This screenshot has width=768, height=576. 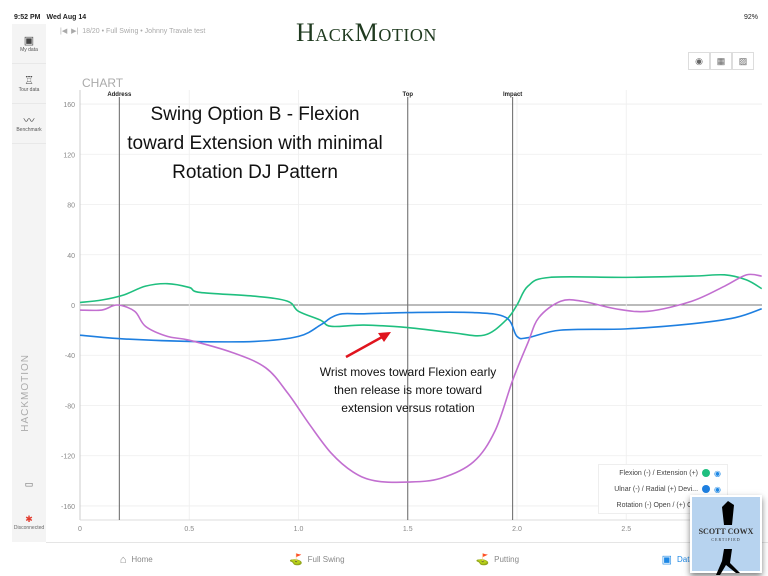 What do you see at coordinates (27, 17) in the screenshot?
I see `clock: 9:52 PM` at bounding box center [27, 17].